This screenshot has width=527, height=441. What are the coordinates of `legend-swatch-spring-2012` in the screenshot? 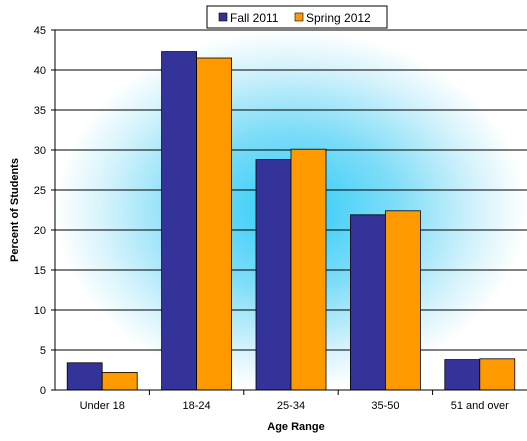 It's located at (299, 17).